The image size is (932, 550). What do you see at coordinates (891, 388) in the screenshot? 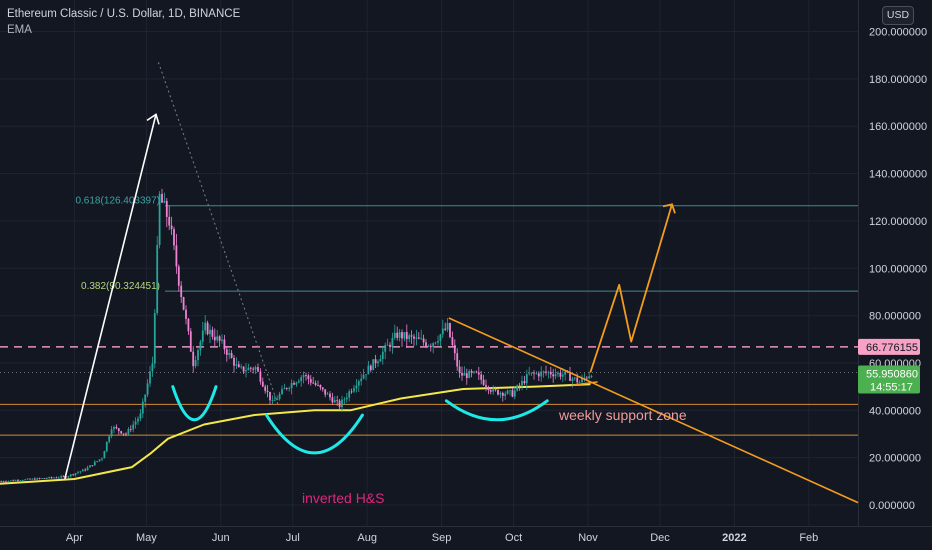
I see `countdown-text: 14:55:17` at bounding box center [891, 388].